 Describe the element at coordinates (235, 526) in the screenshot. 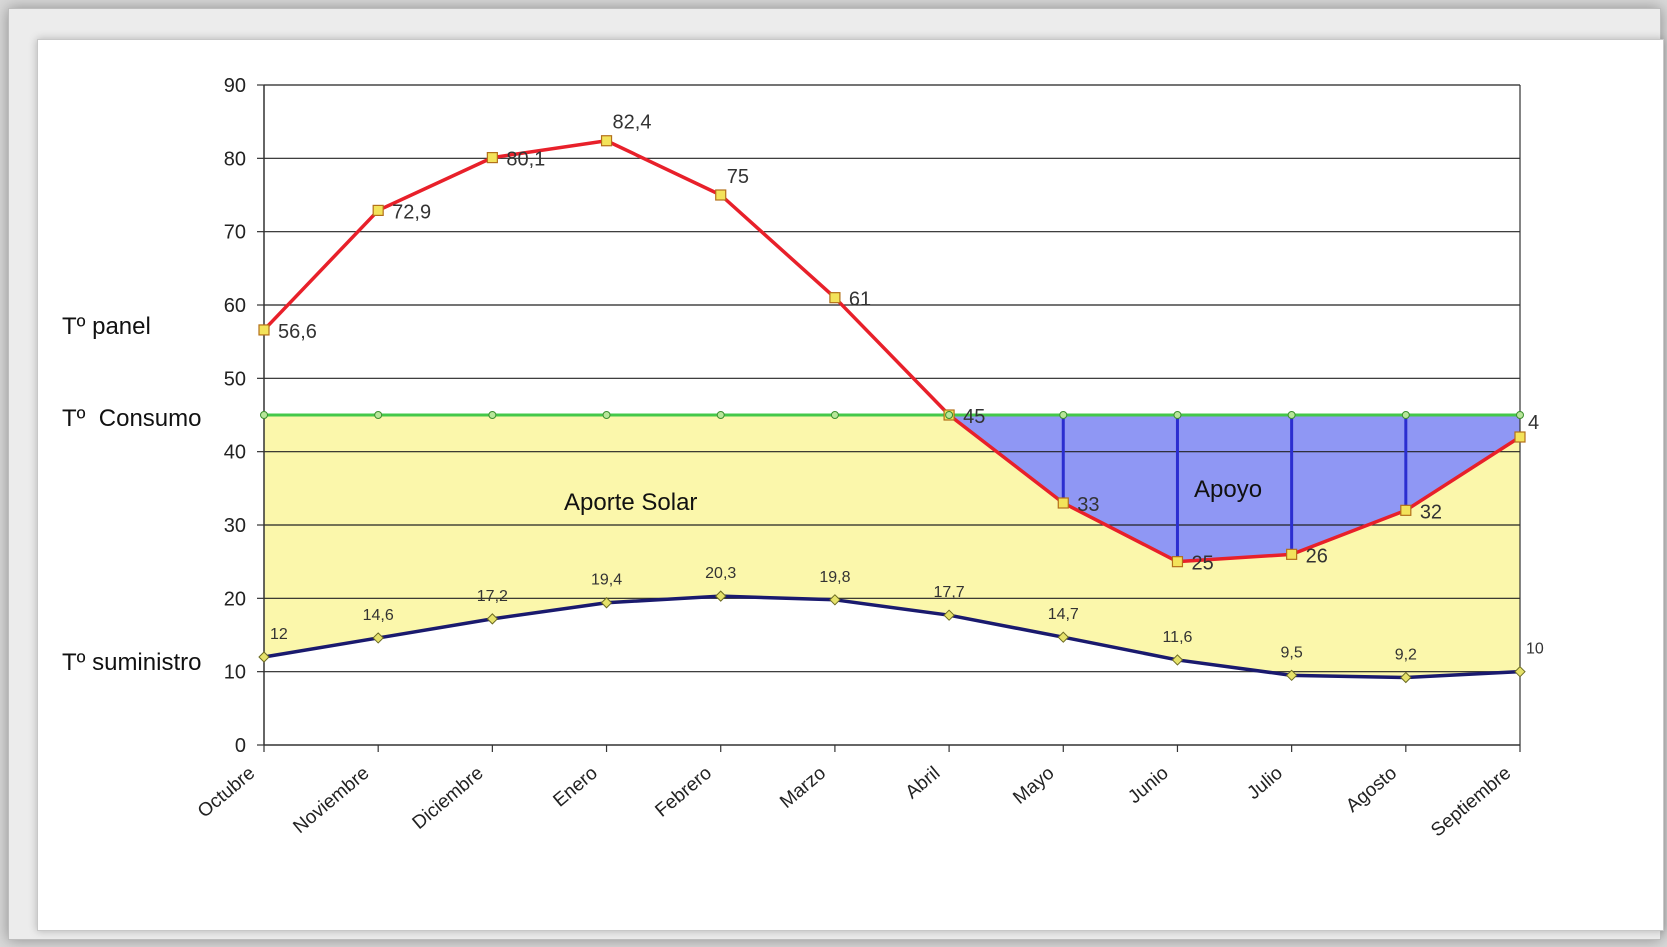

I see `y-tick-label: 30` at that location.